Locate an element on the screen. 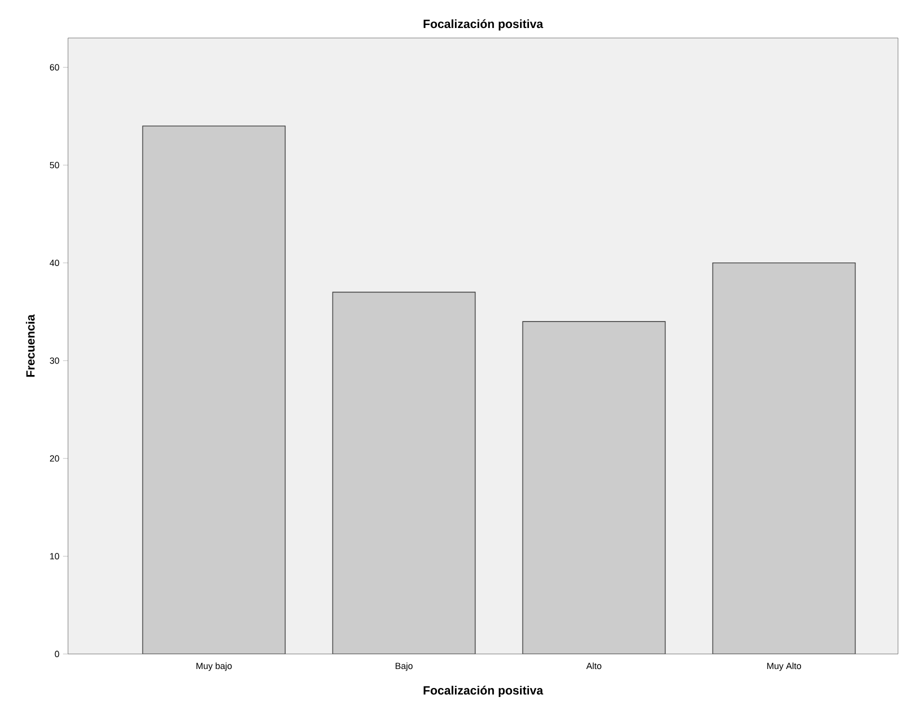 Image resolution: width=912 pixels, height=728 pixels. x-tick-label: Muy bajo is located at coordinates (214, 666).